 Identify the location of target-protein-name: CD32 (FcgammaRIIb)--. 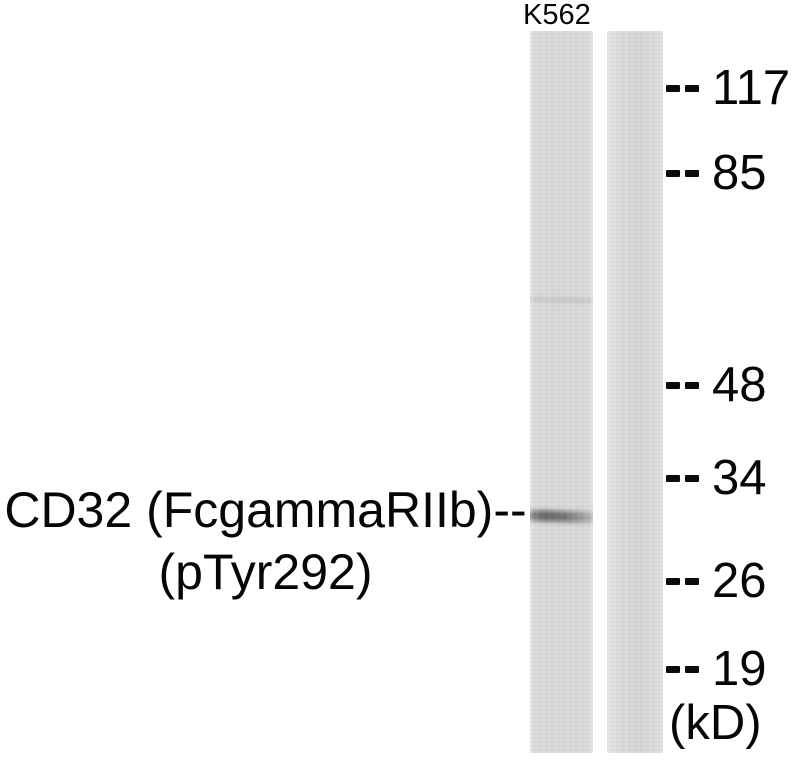
(265, 510).